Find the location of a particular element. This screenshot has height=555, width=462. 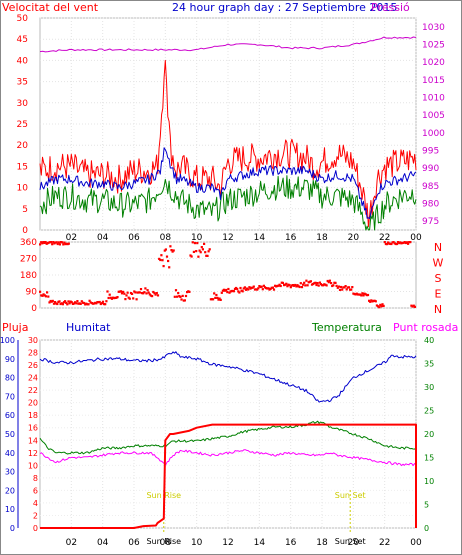

pressure-tick-label: 1020 is located at coordinates (433, 63).